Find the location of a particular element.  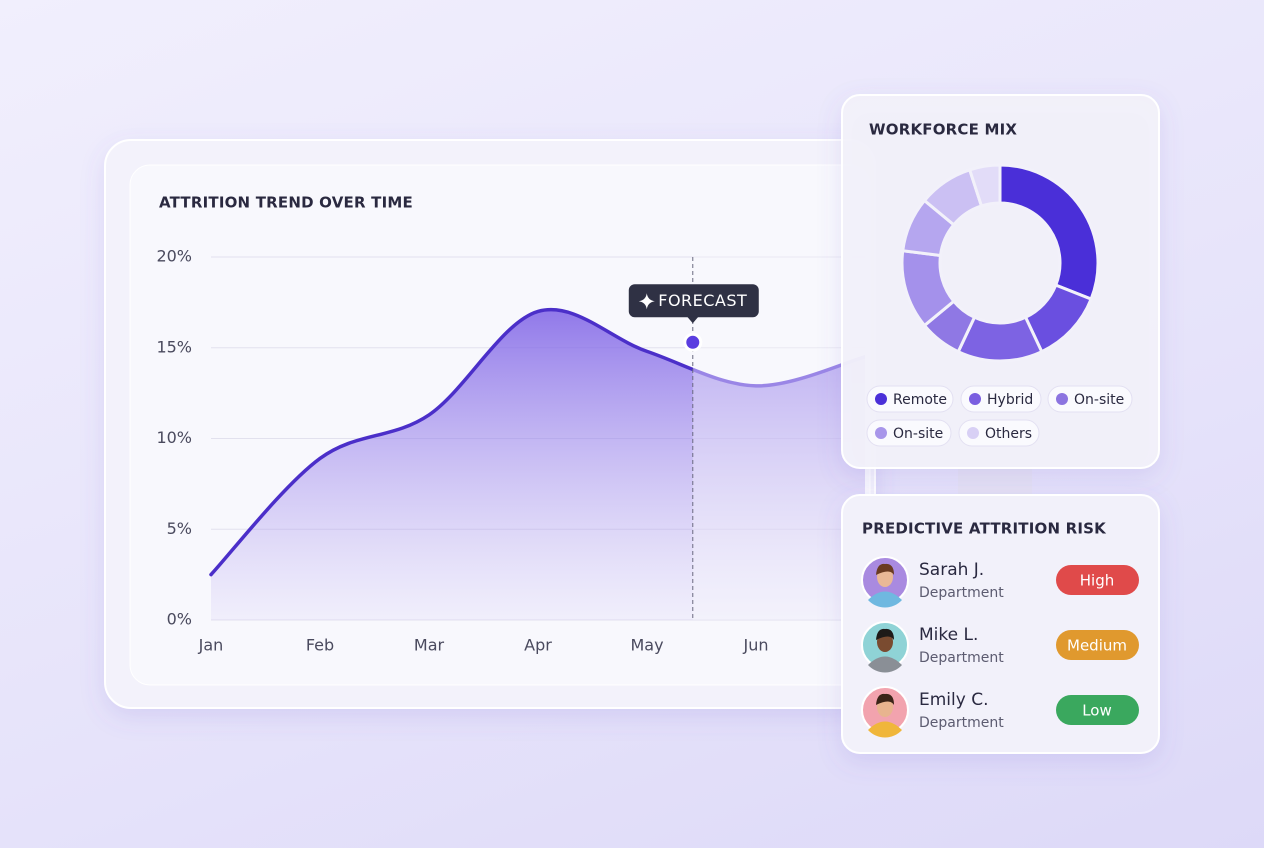

x-tick-label: Mar is located at coordinates (429, 645).